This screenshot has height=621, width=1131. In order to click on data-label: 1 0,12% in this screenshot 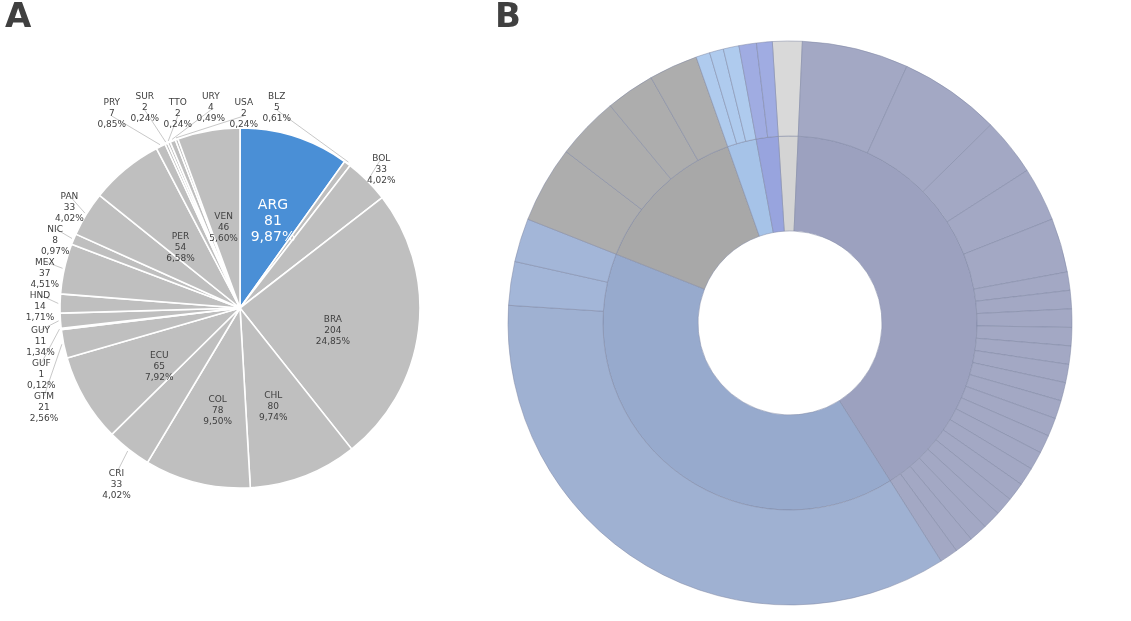, I will do `click(42, 380)`.